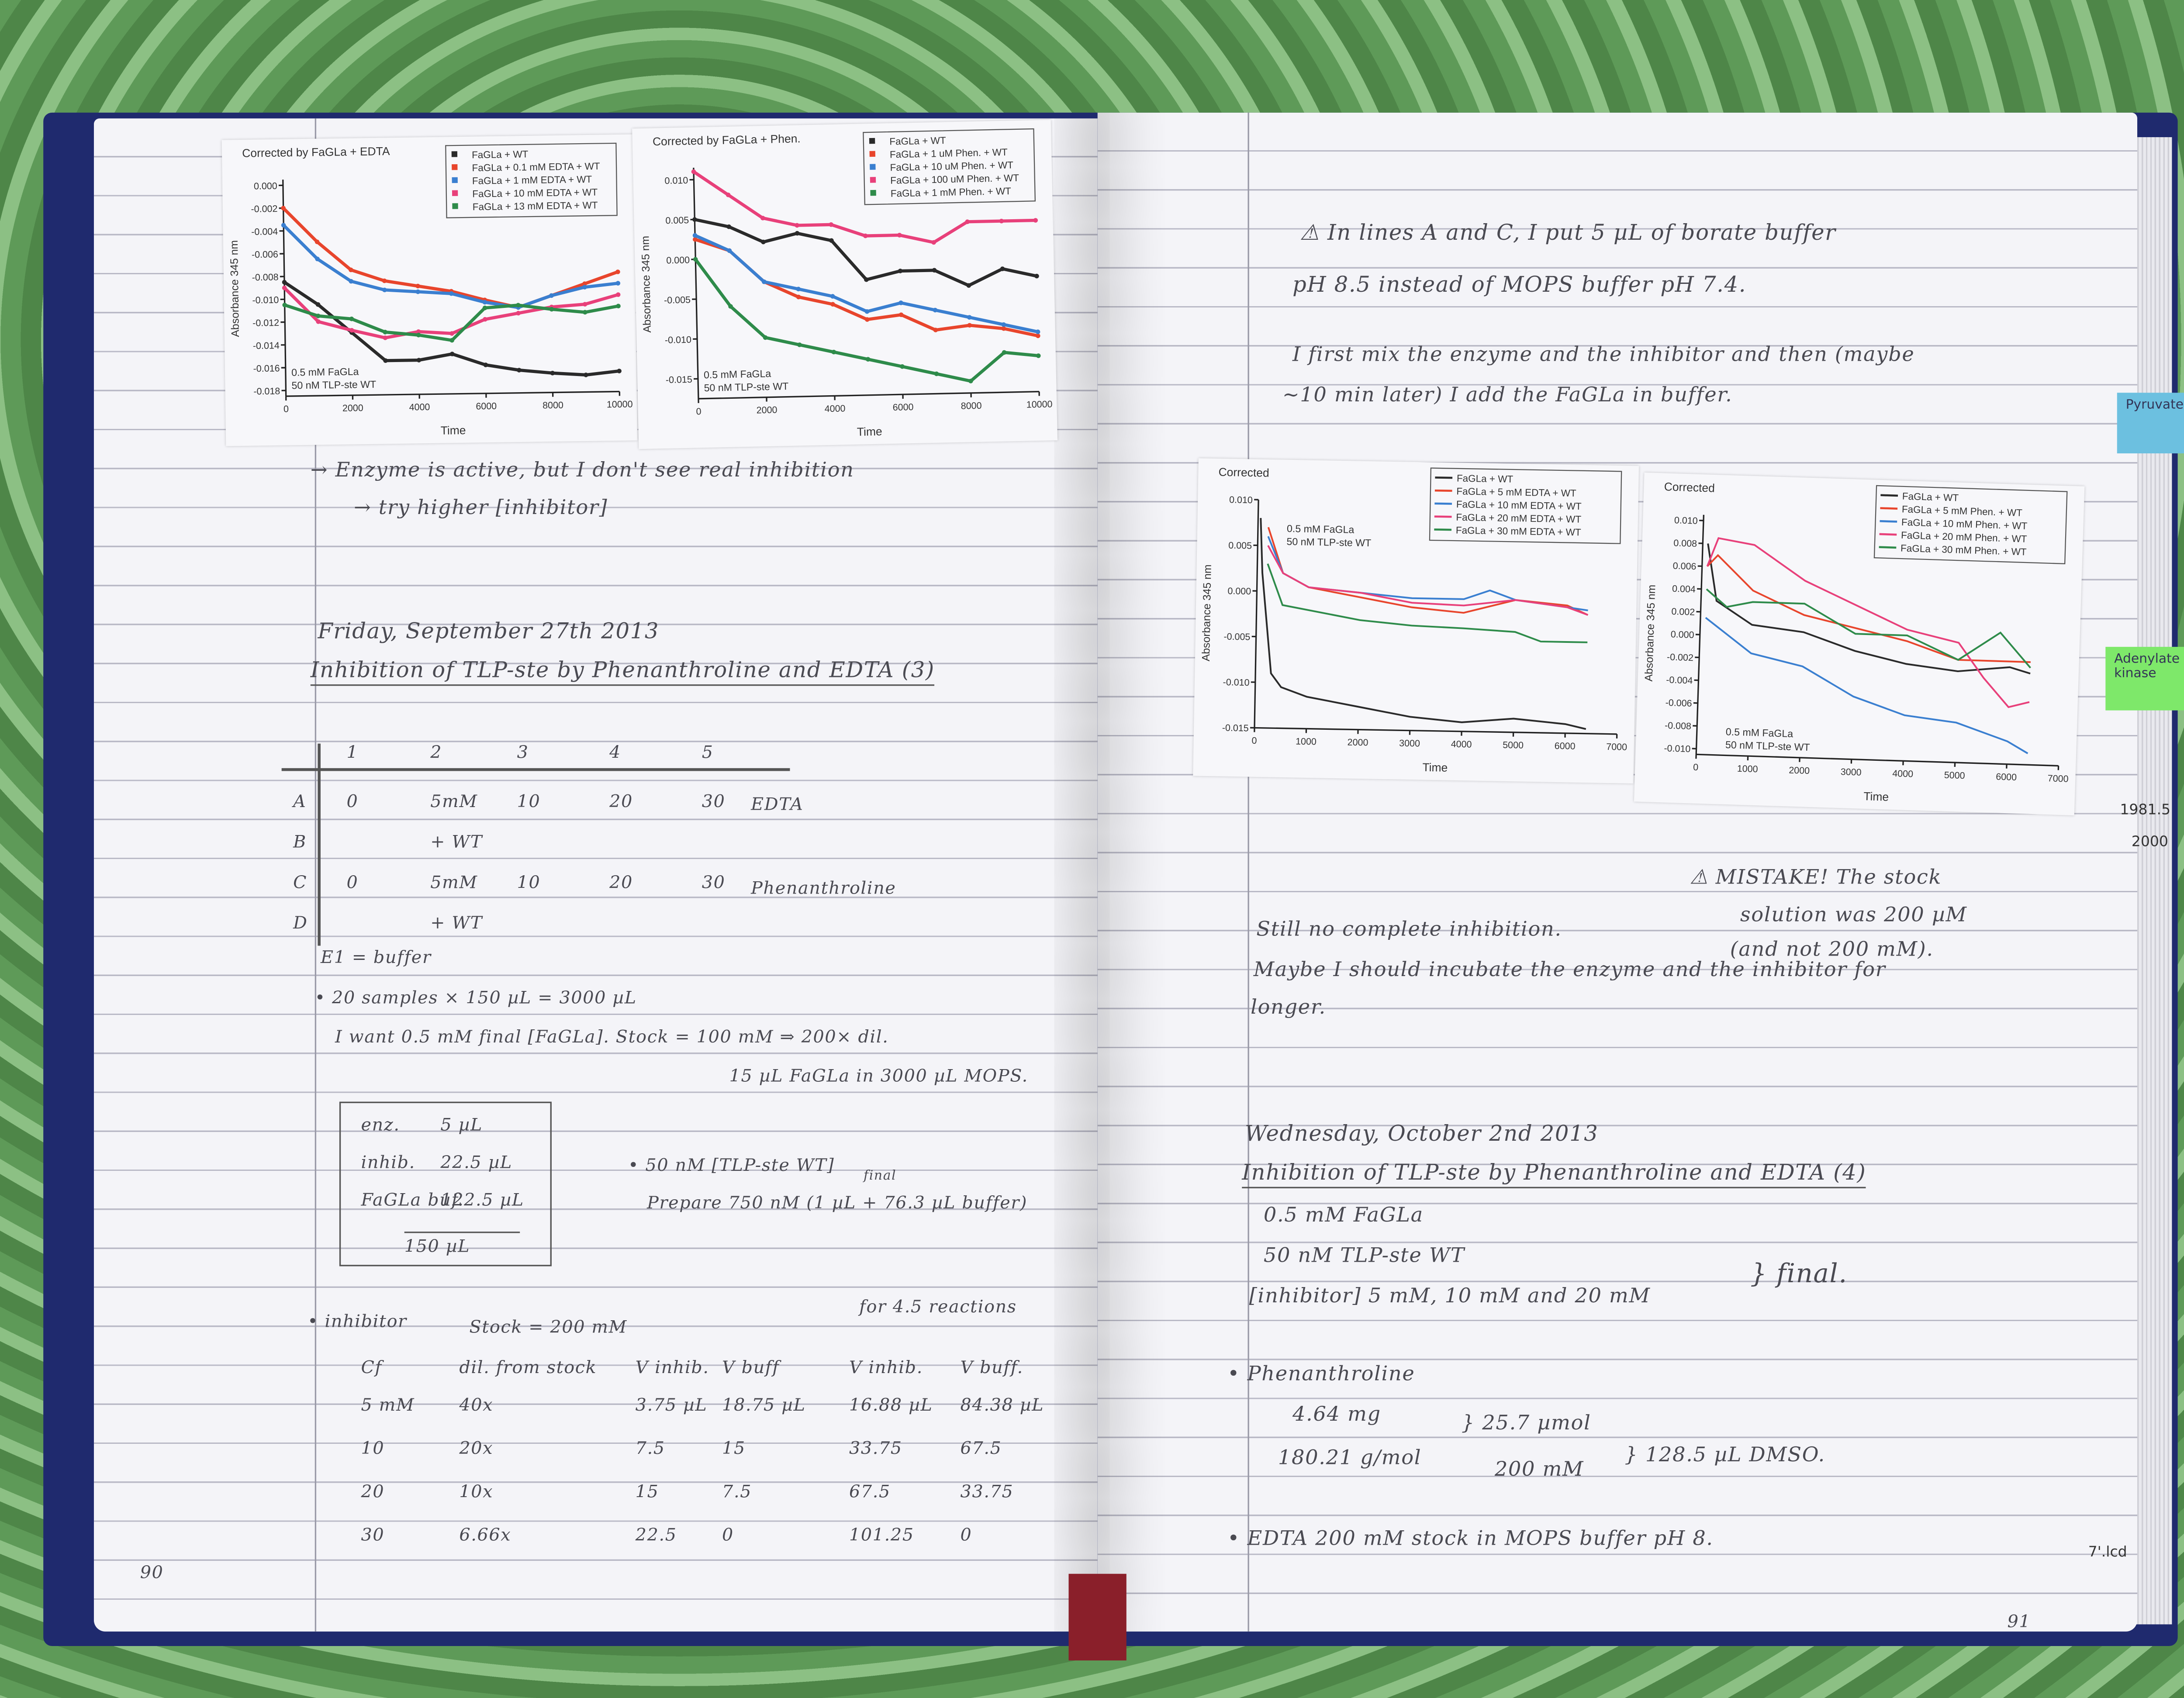 Image resolution: width=2184 pixels, height=1698 pixels. Describe the element at coordinates (316, 152) in the screenshot. I see `chart-title: Corrected by FaGLa + EDTA` at that location.